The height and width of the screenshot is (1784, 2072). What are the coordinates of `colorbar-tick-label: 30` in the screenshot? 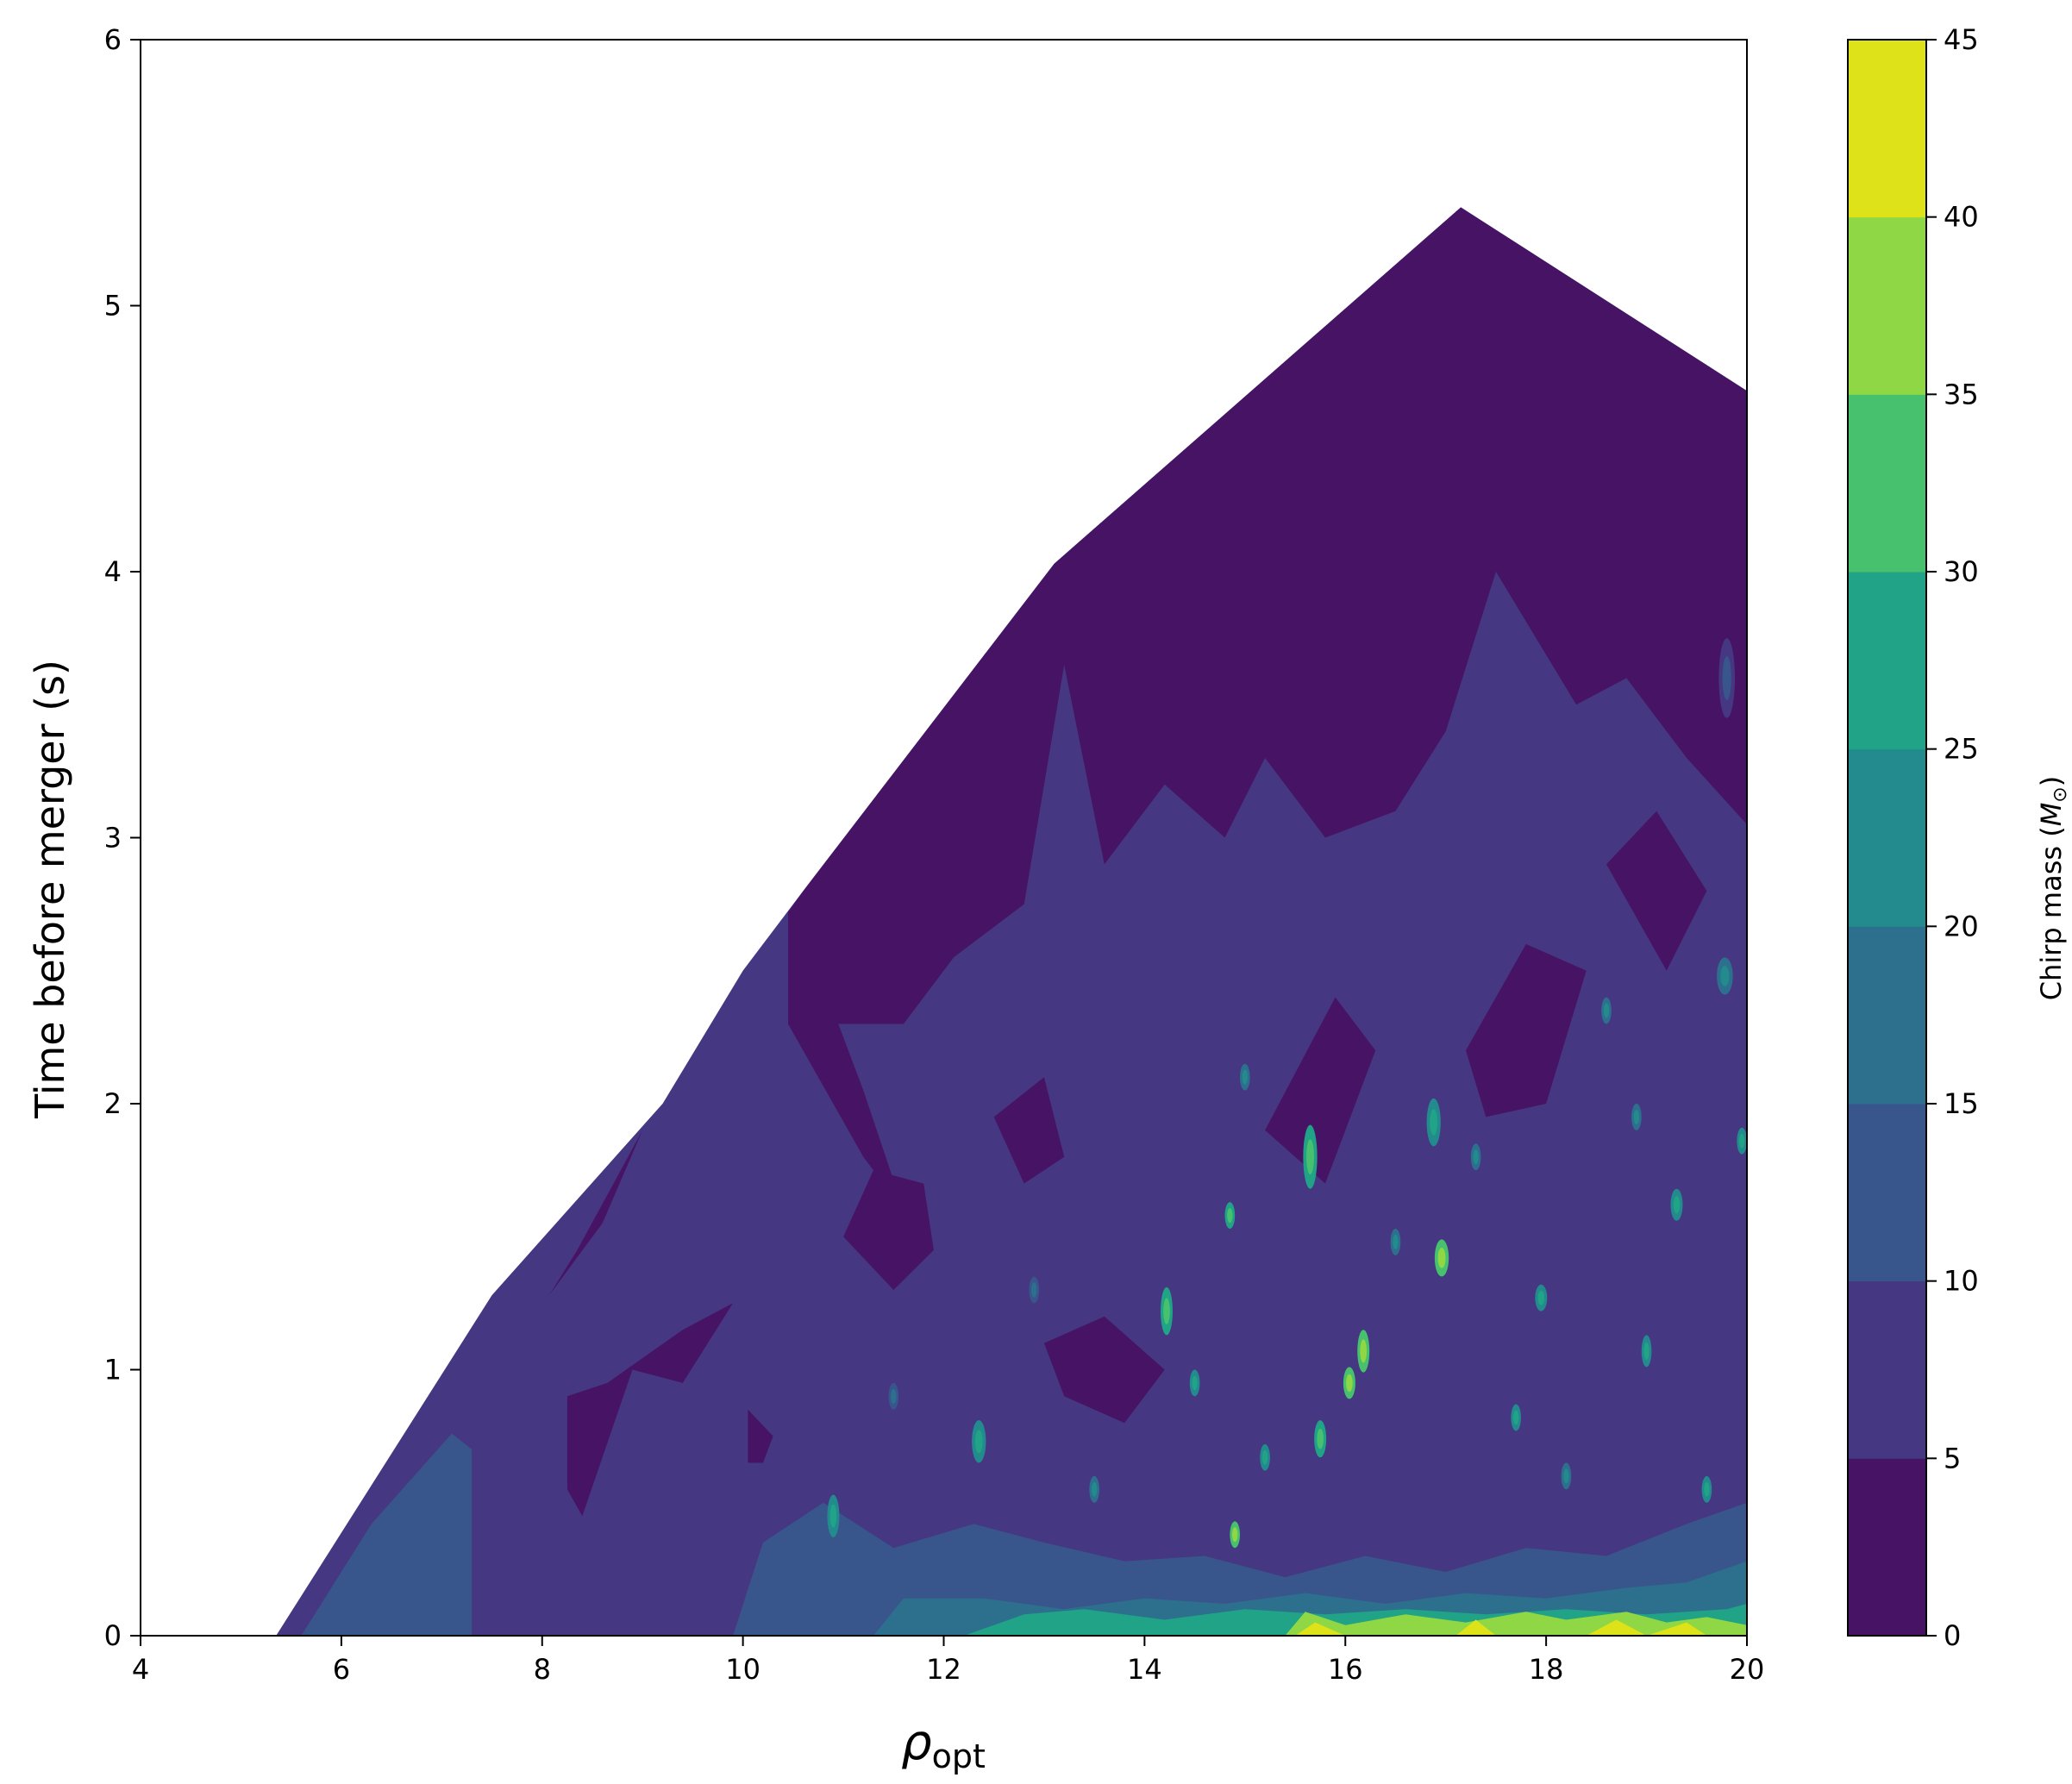 It's located at (1961, 571).